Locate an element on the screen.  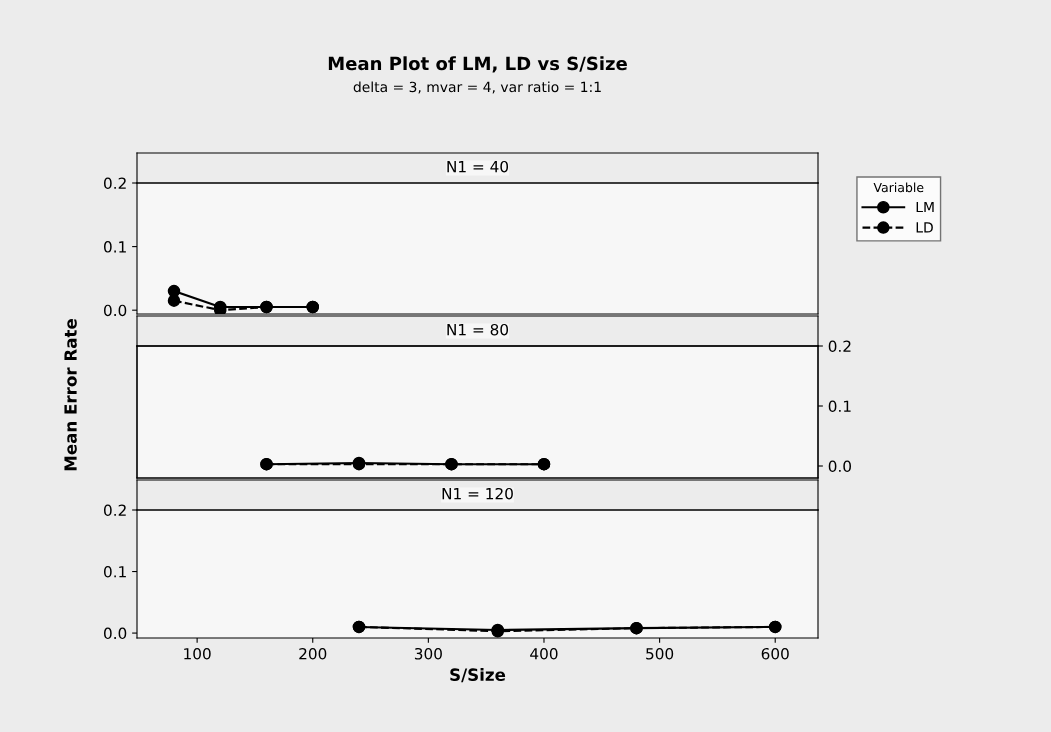
text: N1 = 40 is located at coordinates (478, 166).